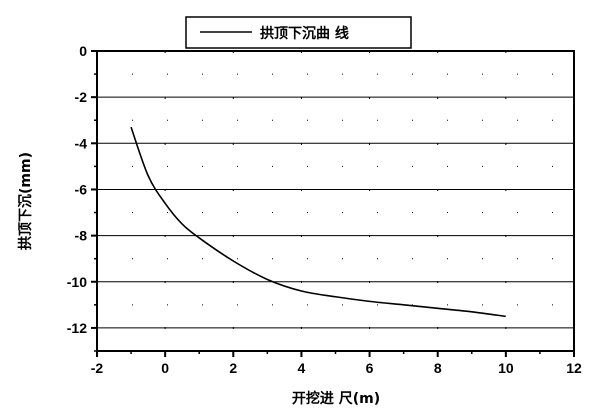  Describe the element at coordinates (81, 143) in the screenshot. I see `y-tick-label-2: -4` at that location.